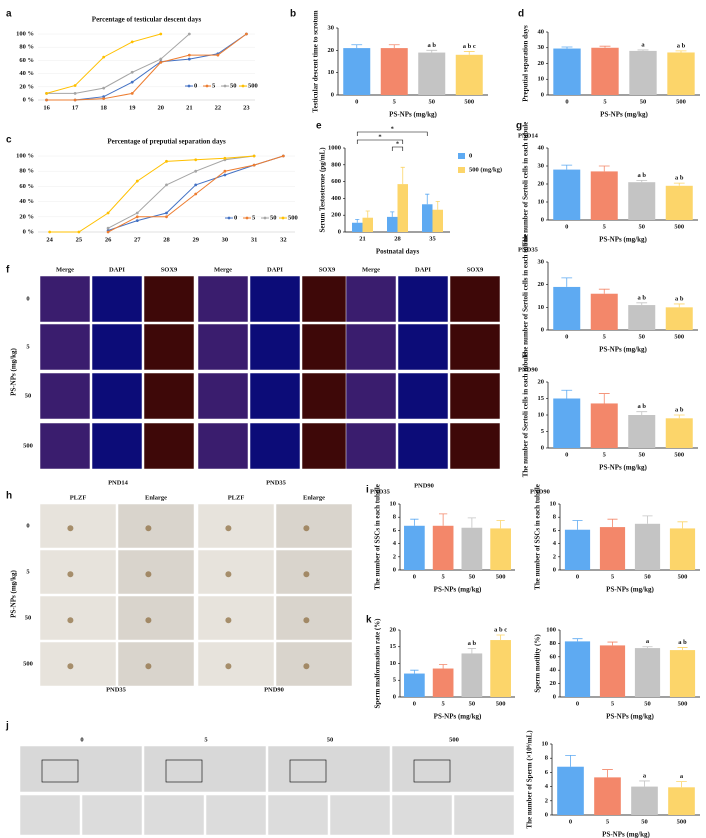  Describe the element at coordinates (378, 537) in the screenshot. I see `y-axis-label: The number of SSCs in each tubule` at that location.